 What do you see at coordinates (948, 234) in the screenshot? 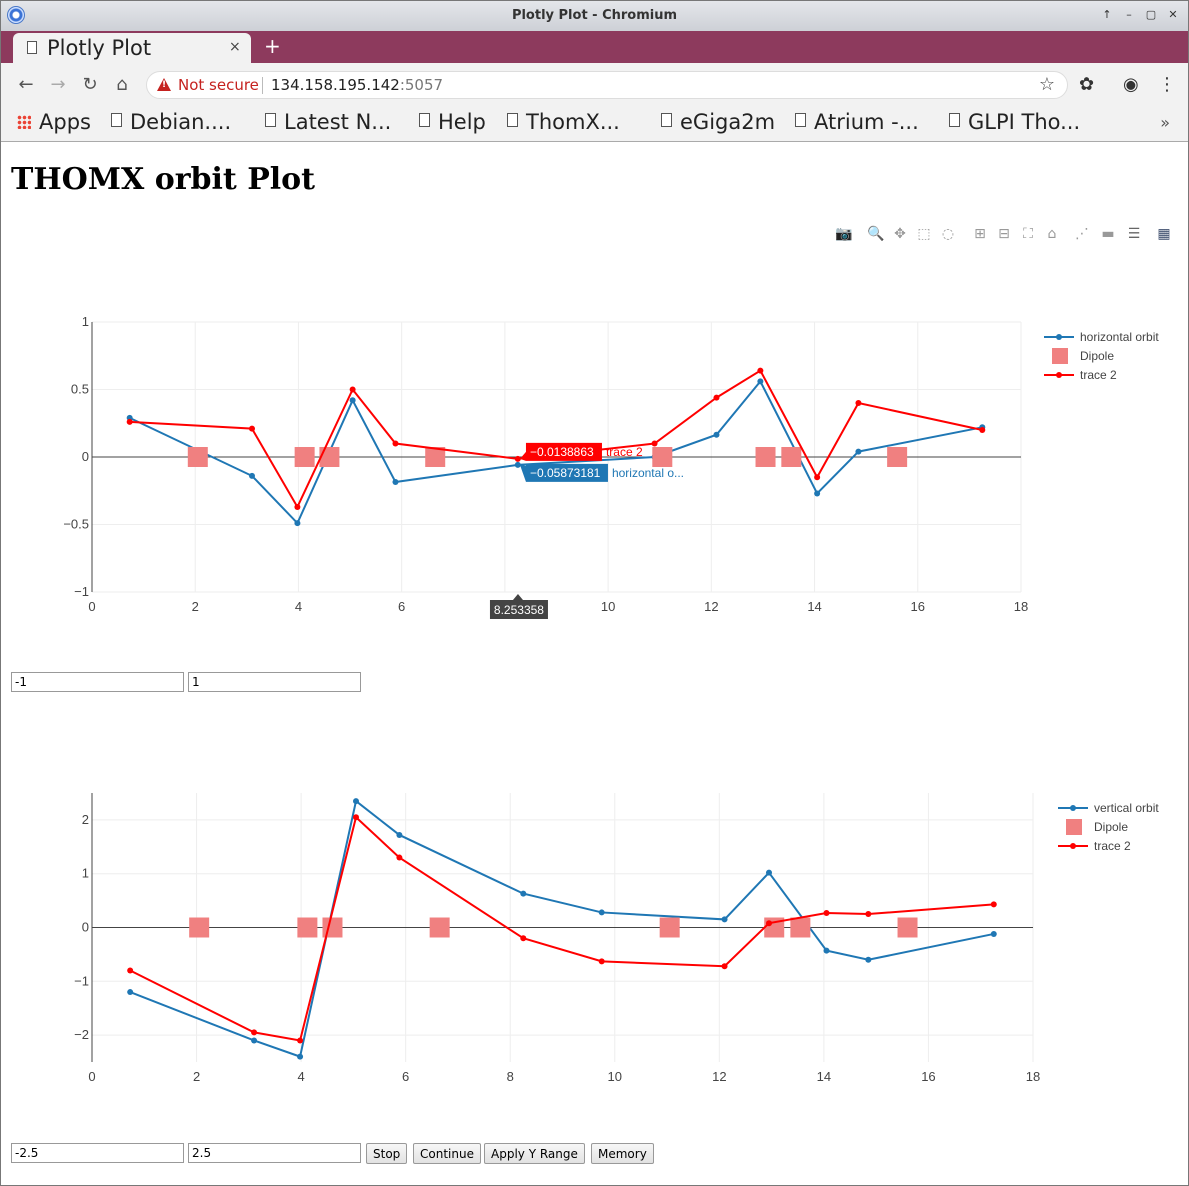
I see `lasso-select-icon: ◌` at bounding box center [948, 234].